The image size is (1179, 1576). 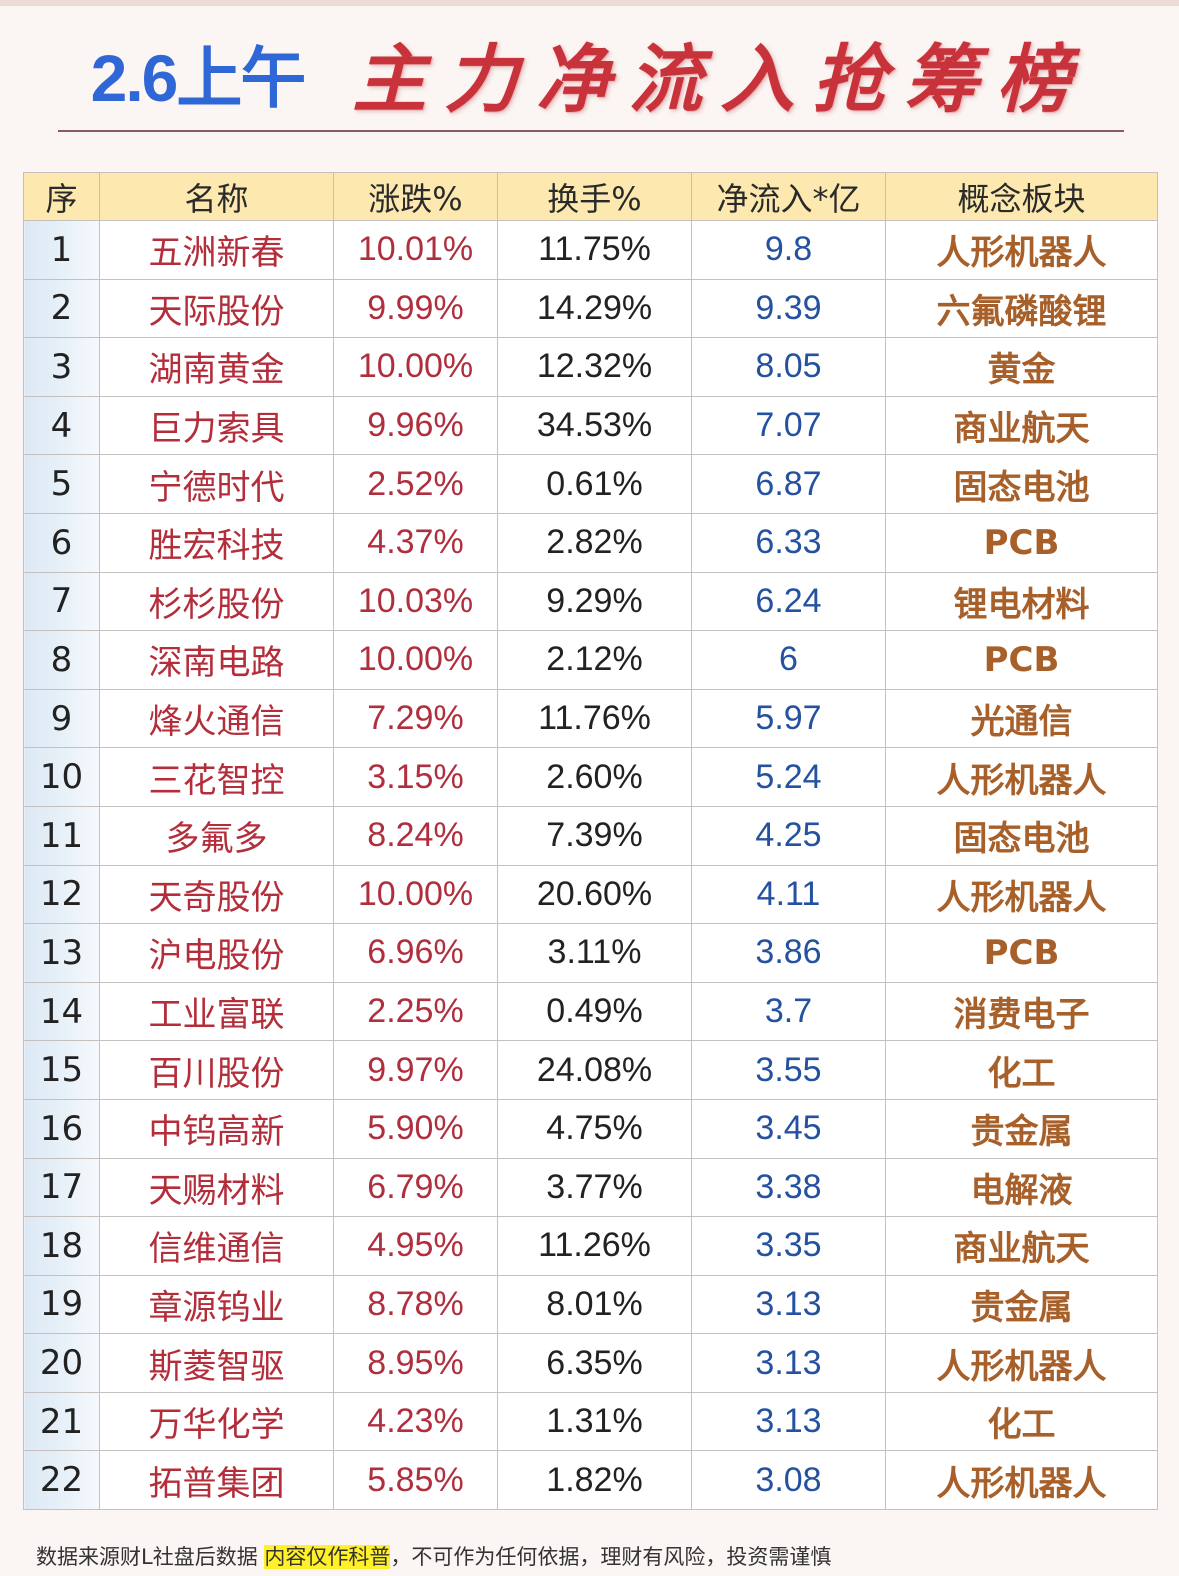 I want to click on stock-name: 章源钨业, so click(x=216, y=1304).